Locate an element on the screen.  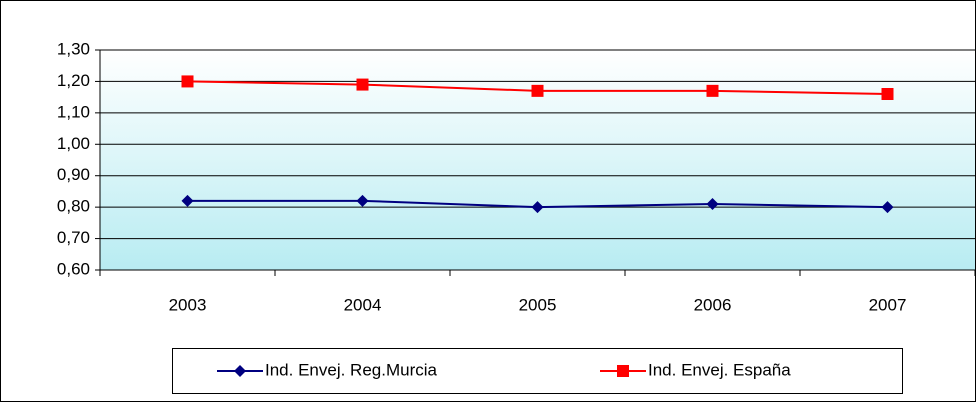
y-tick-label: 0,90 is located at coordinates (73, 174).